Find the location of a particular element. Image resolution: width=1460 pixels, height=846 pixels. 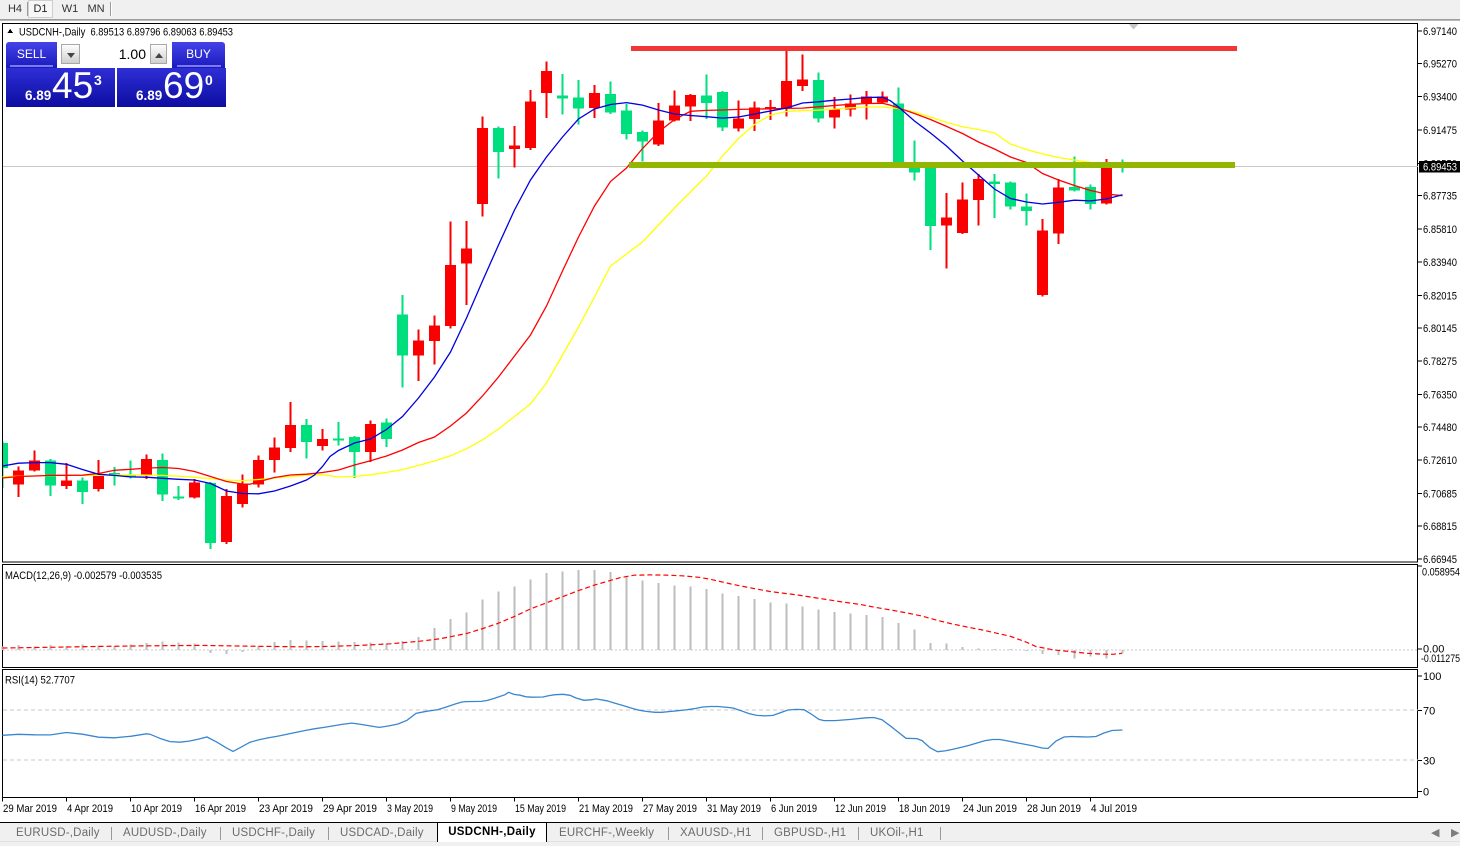

svg-text: 6.91475 is located at coordinates (1440, 131).